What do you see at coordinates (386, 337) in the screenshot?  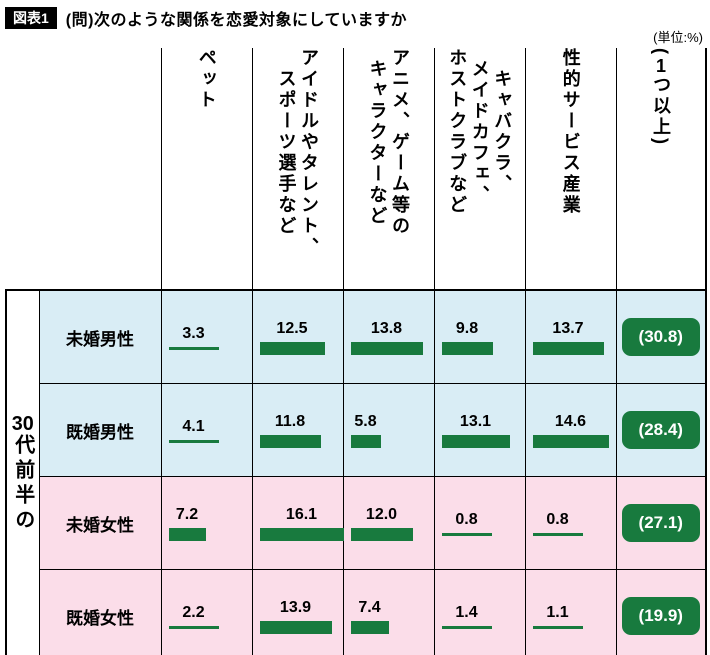 I see `bar-group: 13.8` at bounding box center [386, 337].